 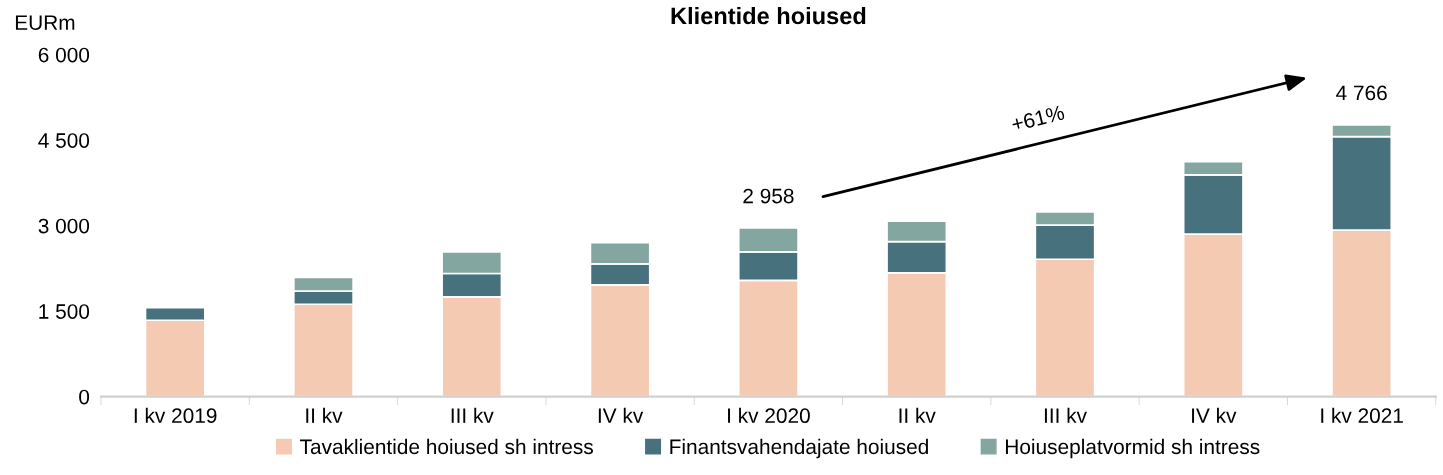 What do you see at coordinates (64, 226) in the screenshot?
I see `y-tick-label: 3 000` at bounding box center [64, 226].